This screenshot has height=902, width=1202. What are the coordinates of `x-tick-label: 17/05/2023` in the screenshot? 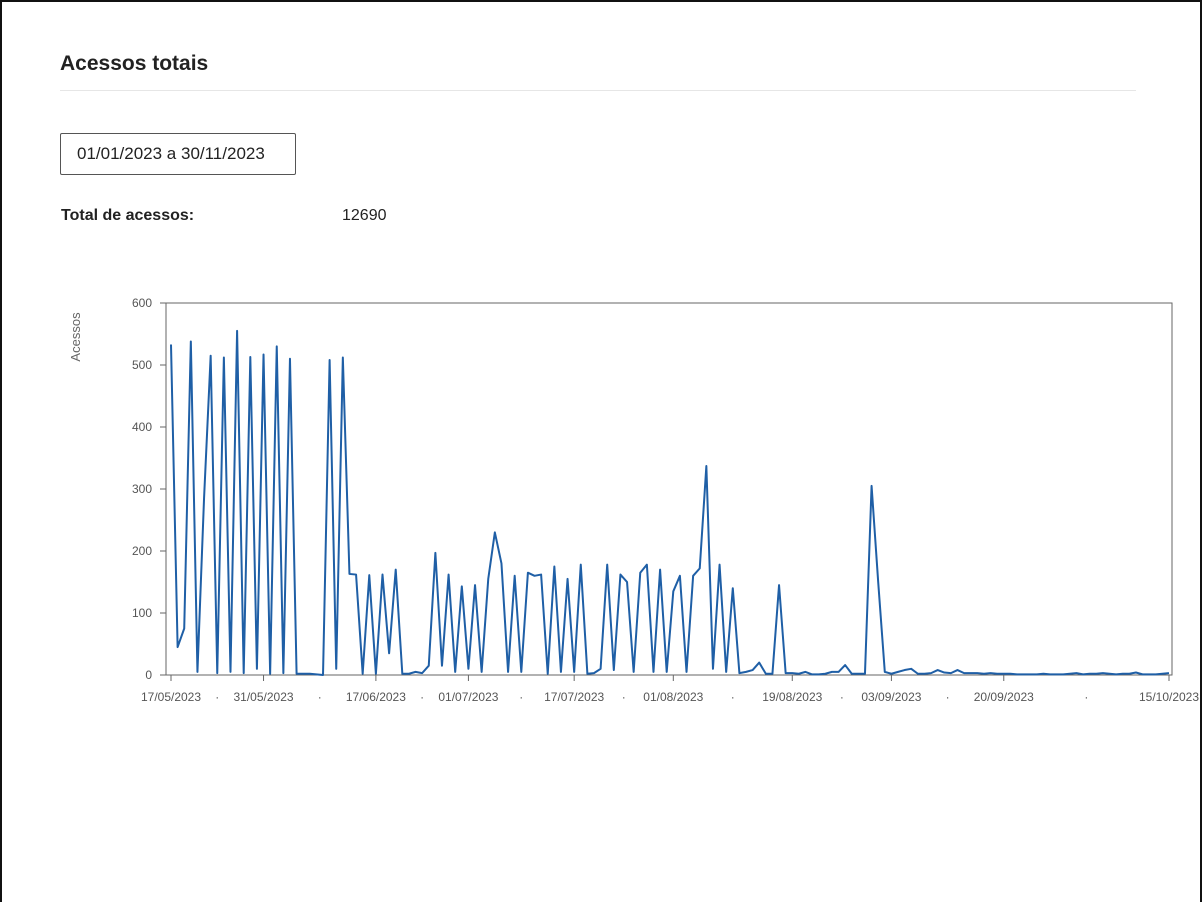 It's located at (171, 697).